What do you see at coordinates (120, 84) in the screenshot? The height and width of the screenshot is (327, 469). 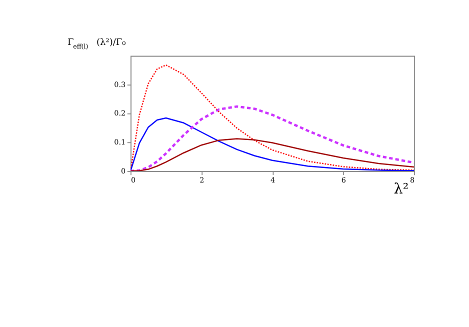 I see `y-tick-label: 0.3` at bounding box center [120, 84].